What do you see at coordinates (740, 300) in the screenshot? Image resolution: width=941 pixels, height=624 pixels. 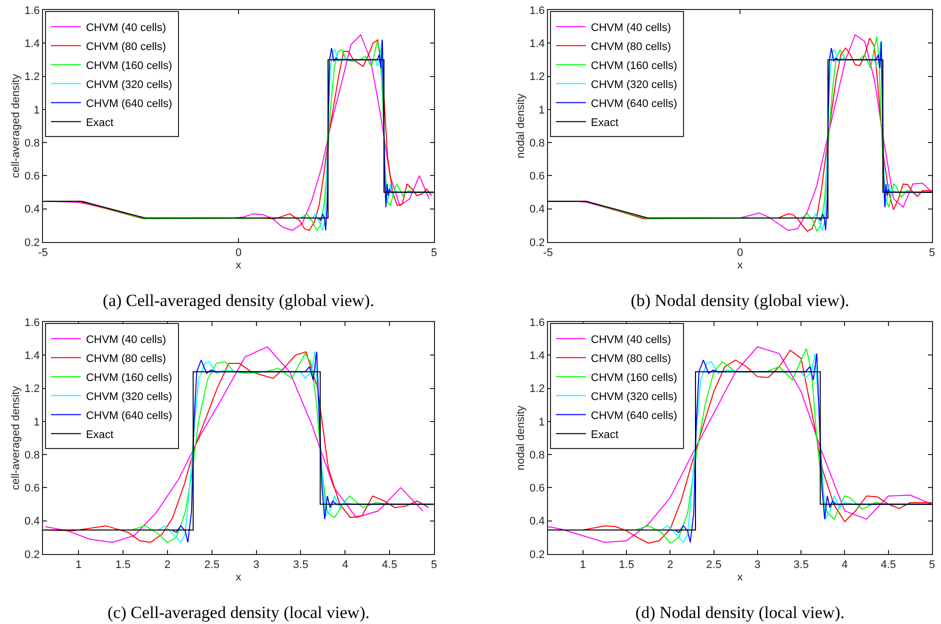 I see `text: (b) Nodal density (global view).` at bounding box center [740, 300].